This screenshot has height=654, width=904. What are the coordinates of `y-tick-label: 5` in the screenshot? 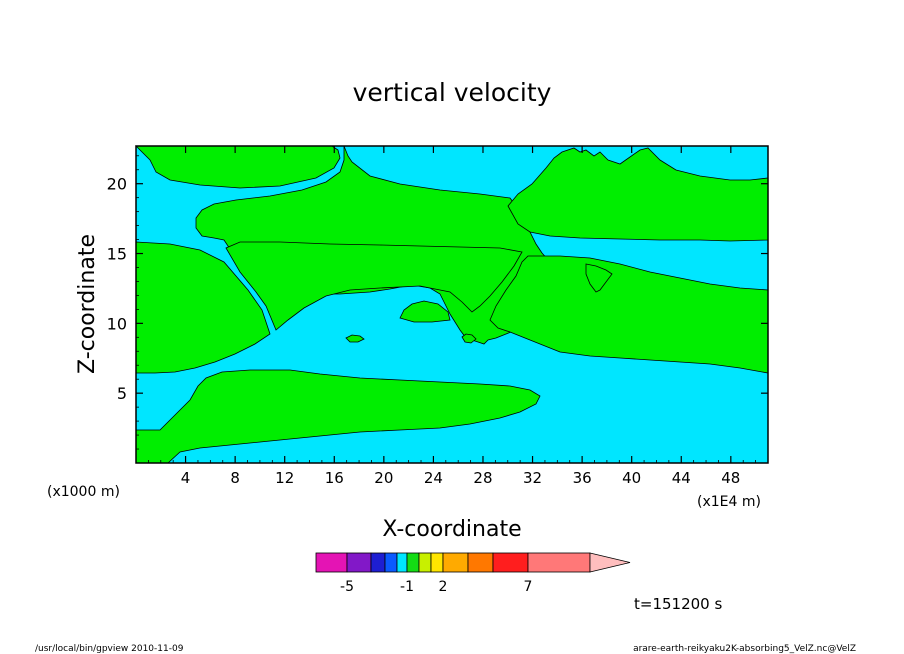 It's located at (122, 393).